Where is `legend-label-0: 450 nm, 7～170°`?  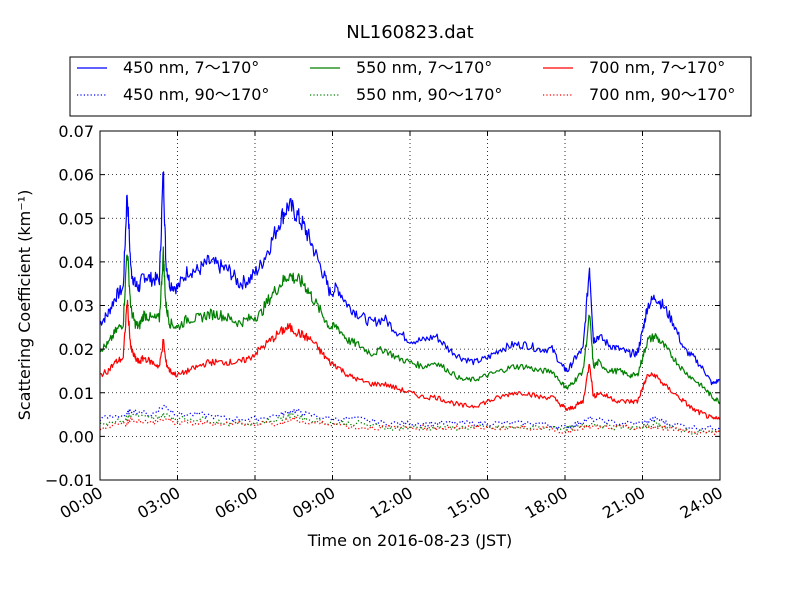
legend-label-0: 450 nm, 7～170° is located at coordinates (191, 67).